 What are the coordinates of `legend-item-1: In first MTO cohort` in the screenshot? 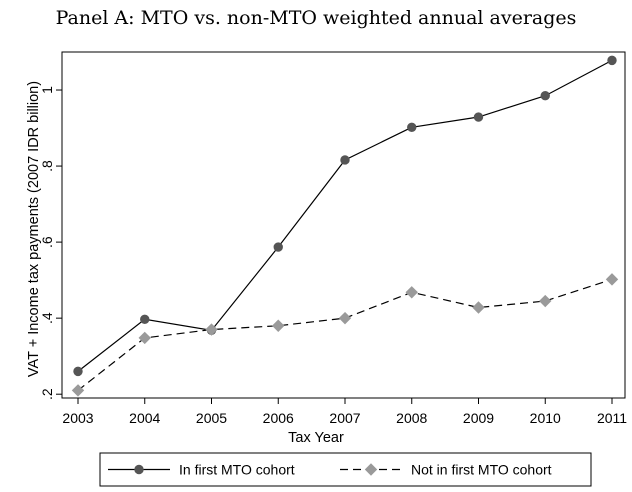 It's located at (201, 470).